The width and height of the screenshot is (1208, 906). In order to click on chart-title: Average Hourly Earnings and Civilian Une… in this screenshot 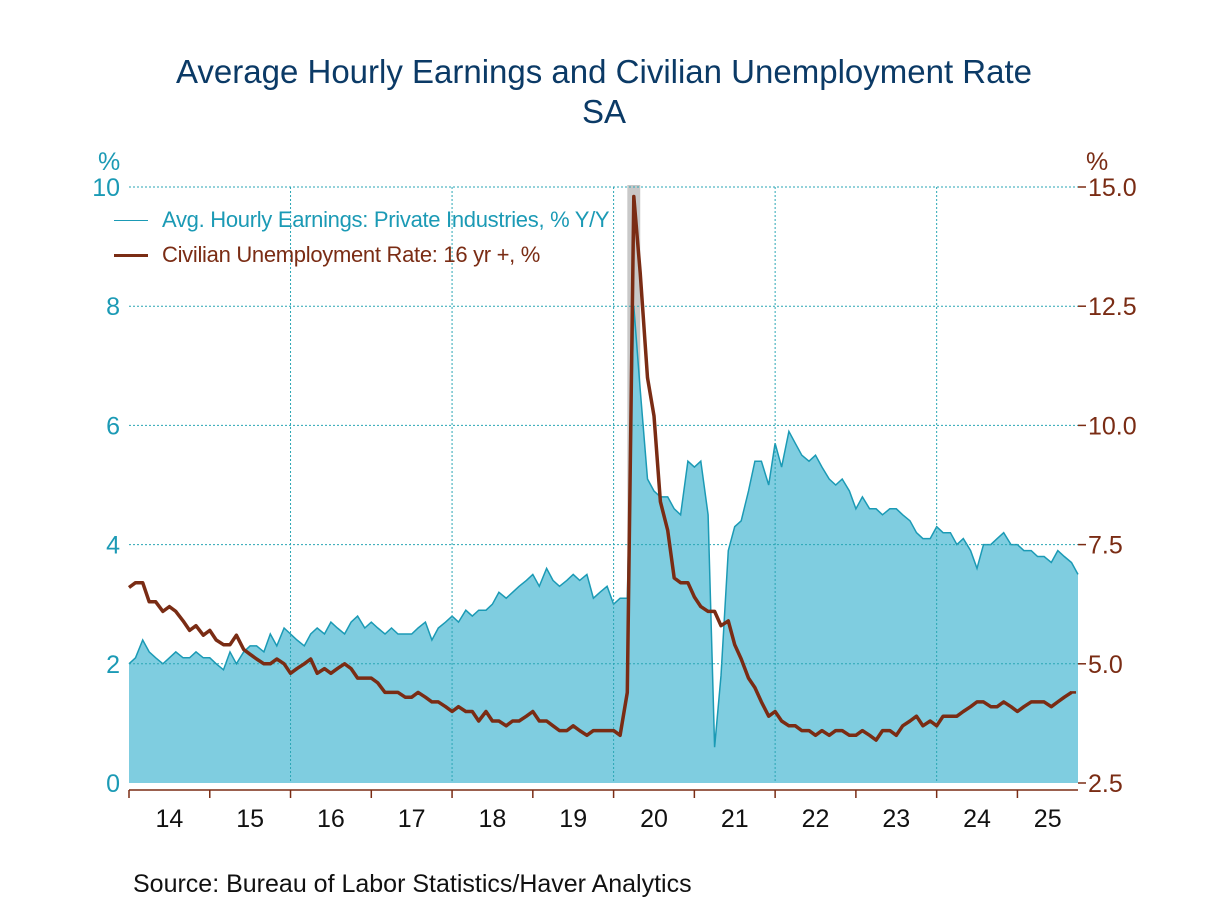, I will do `click(604, 92)`.